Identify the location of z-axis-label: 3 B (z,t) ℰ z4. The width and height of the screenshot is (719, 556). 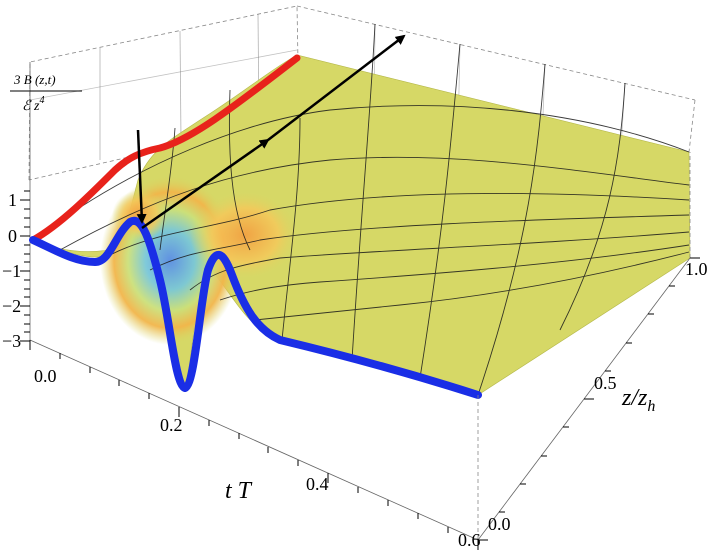
(46, 93).